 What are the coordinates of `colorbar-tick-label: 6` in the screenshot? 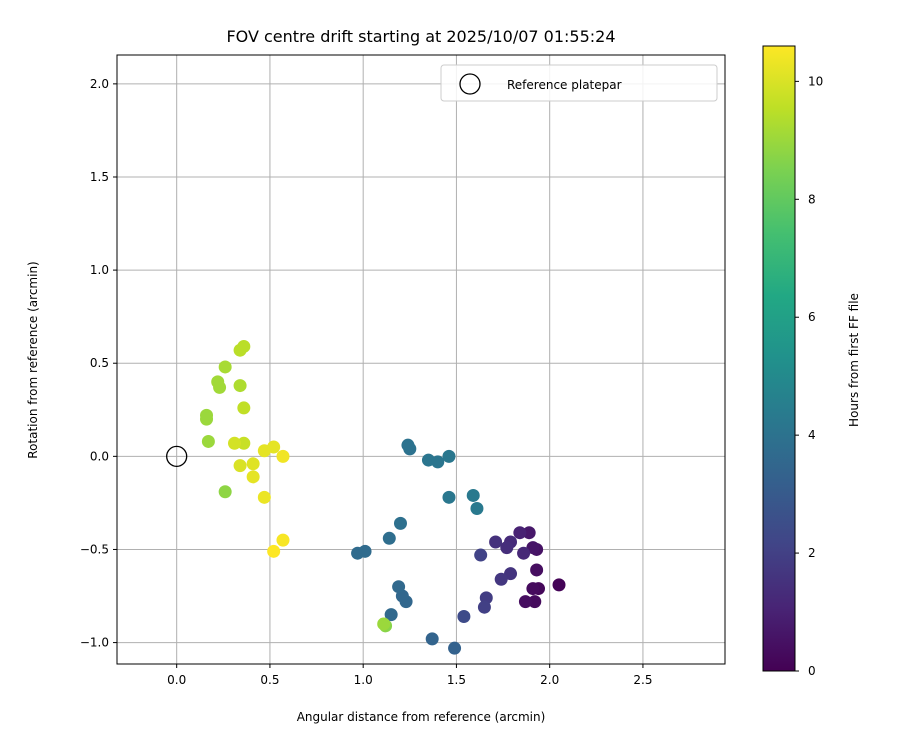 It's located at (812, 317).